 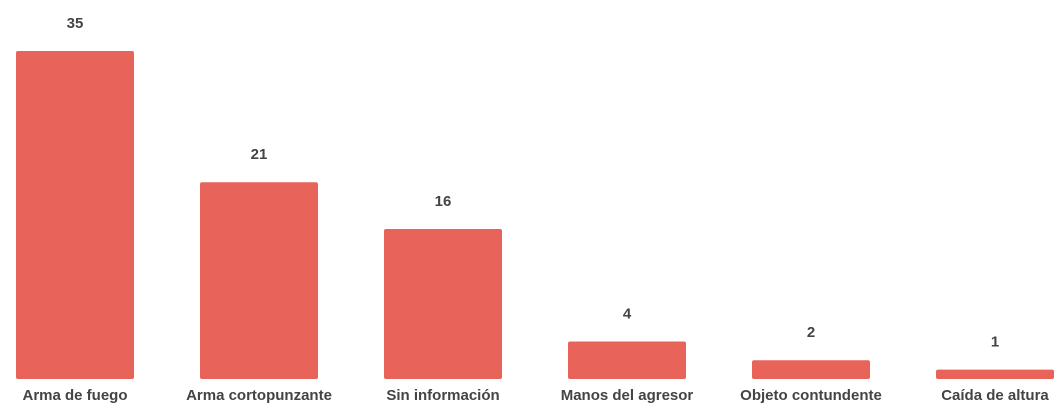 I want to click on value-label: 35, so click(x=75, y=23).